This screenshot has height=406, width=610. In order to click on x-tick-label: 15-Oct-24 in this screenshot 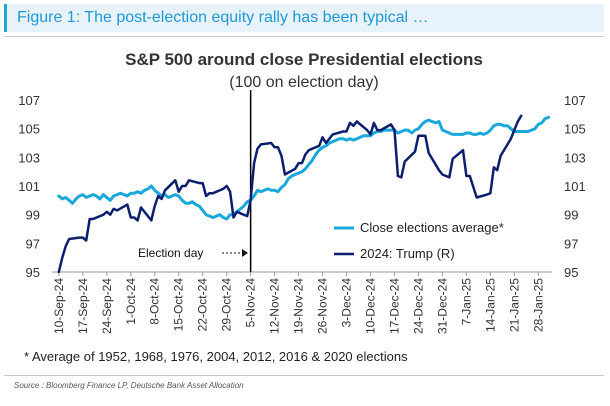, I will do `click(179, 305)`.